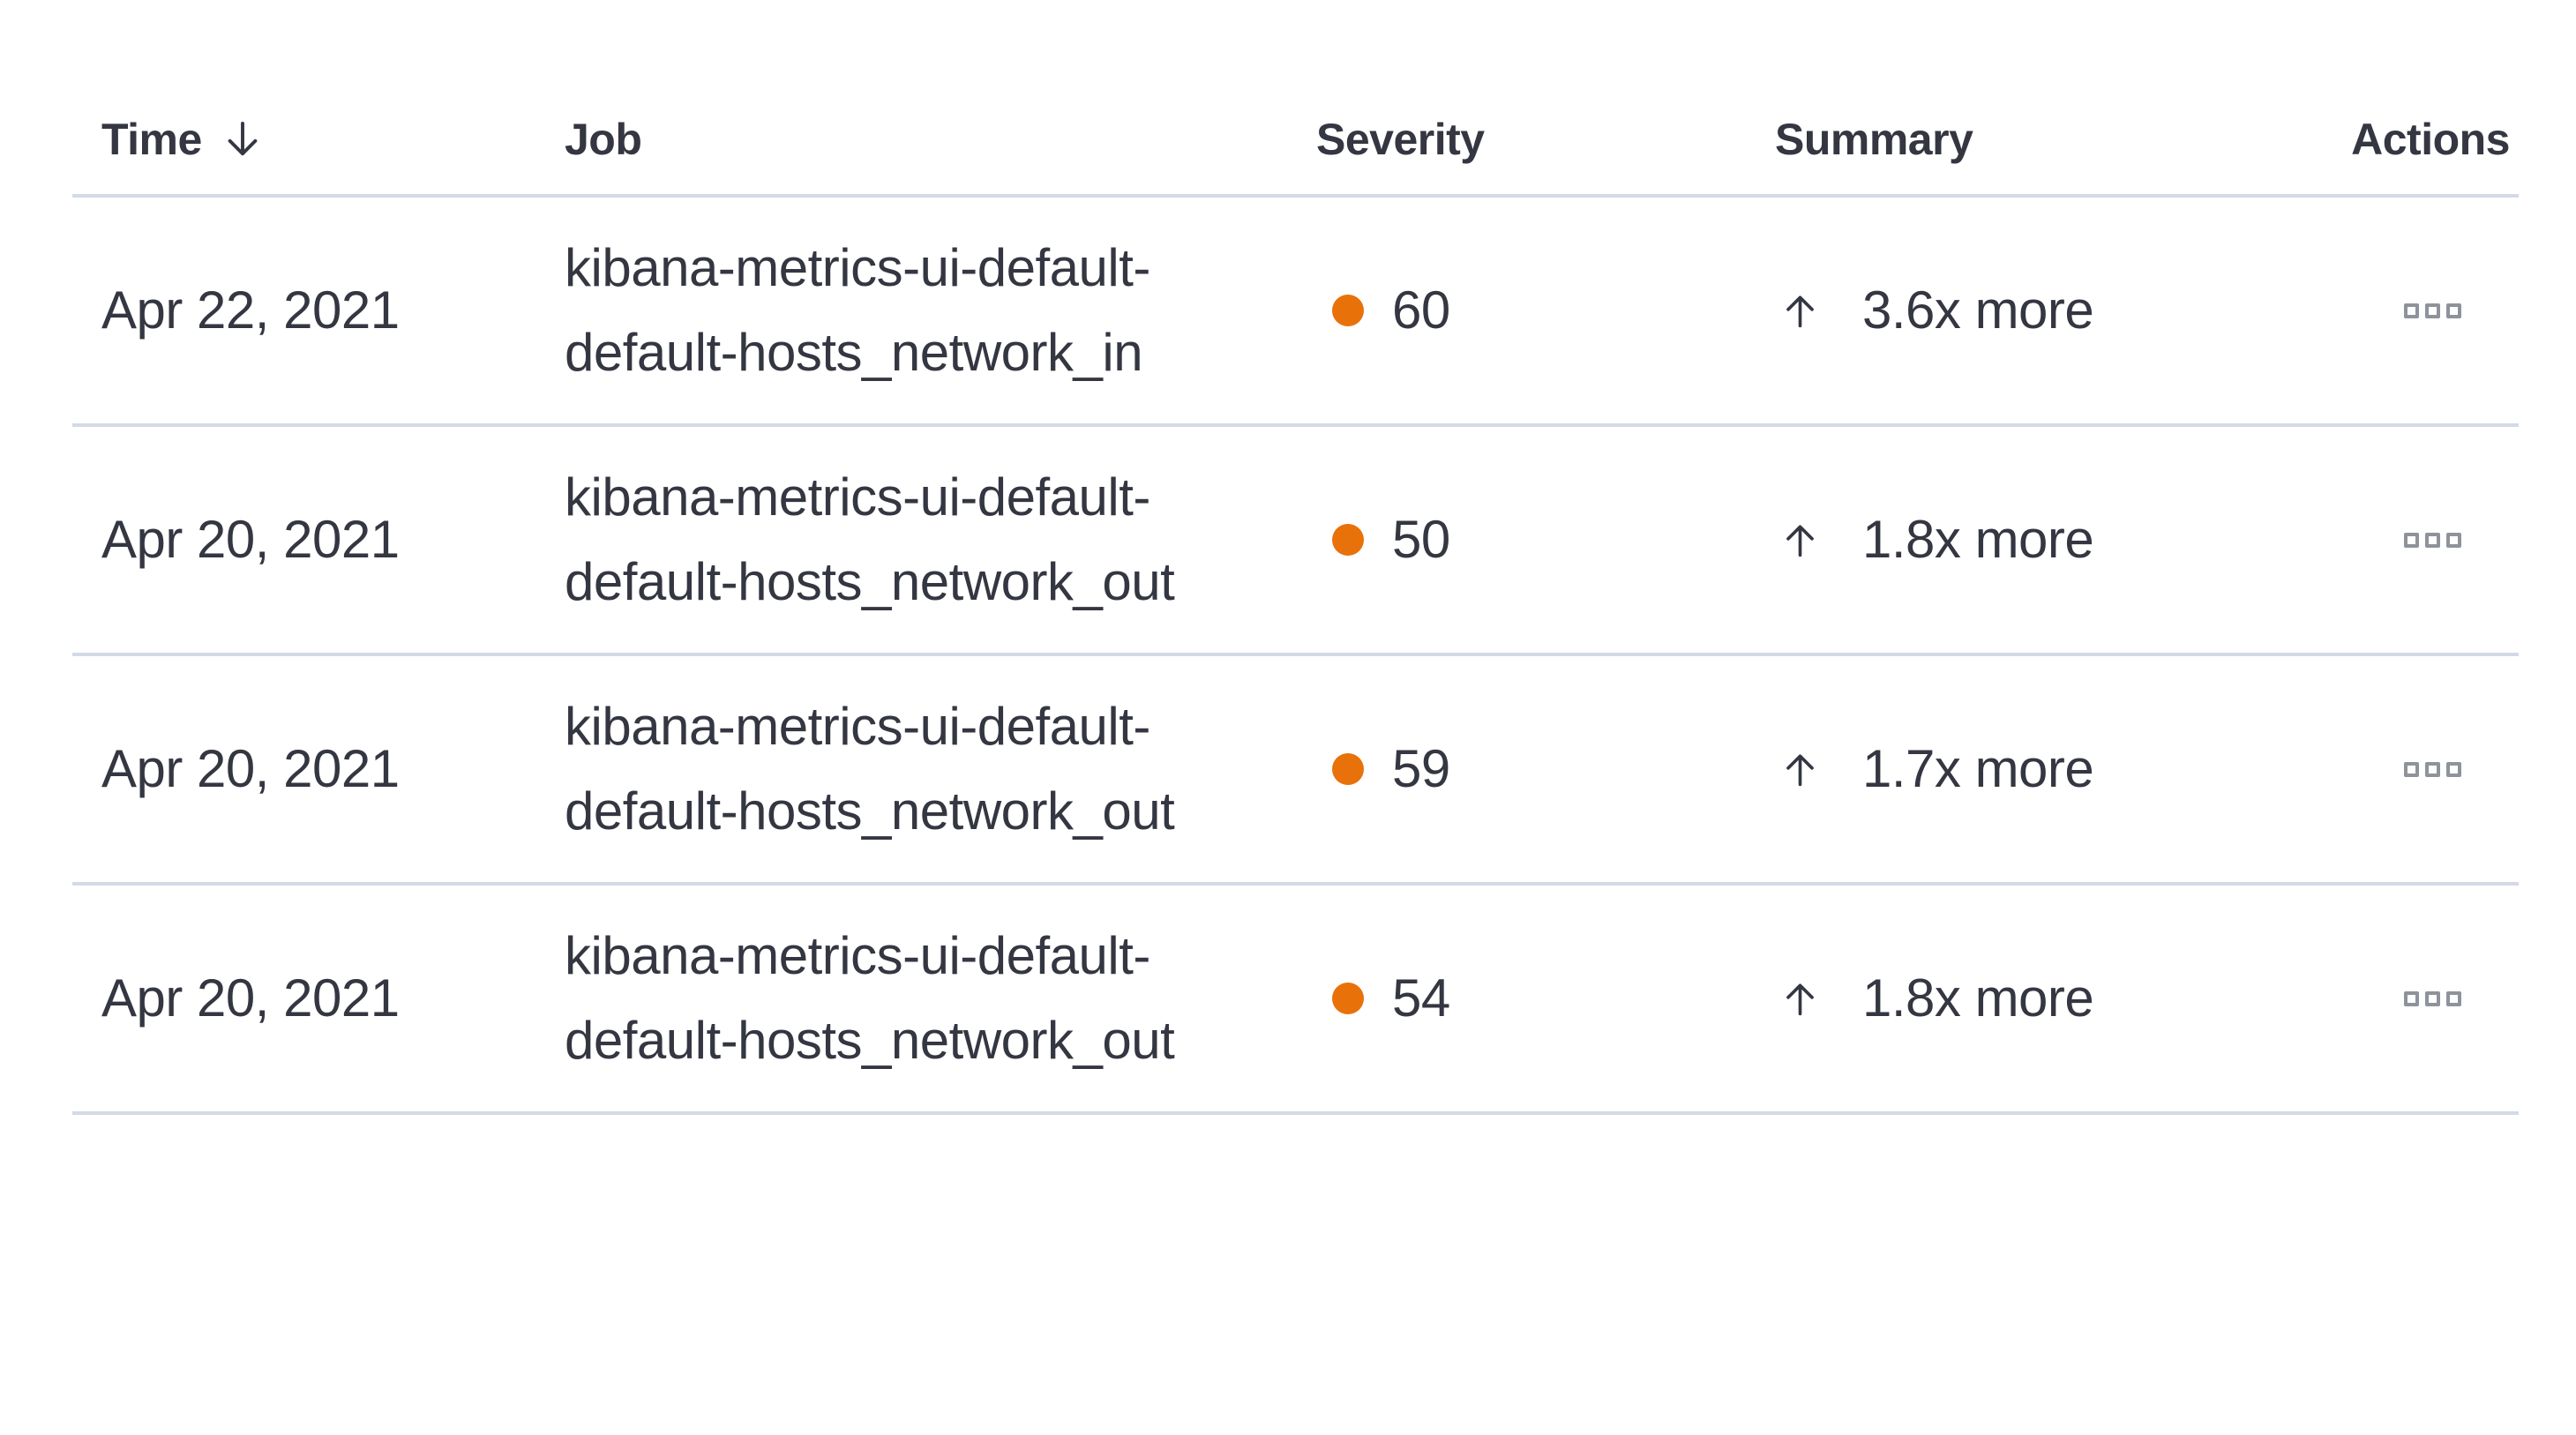 Image resolution: width=2576 pixels, height=1435 pixels. Describe the element at coordinates (1421, 310) in the screenshot. I see `severity-score: 60` at that location.